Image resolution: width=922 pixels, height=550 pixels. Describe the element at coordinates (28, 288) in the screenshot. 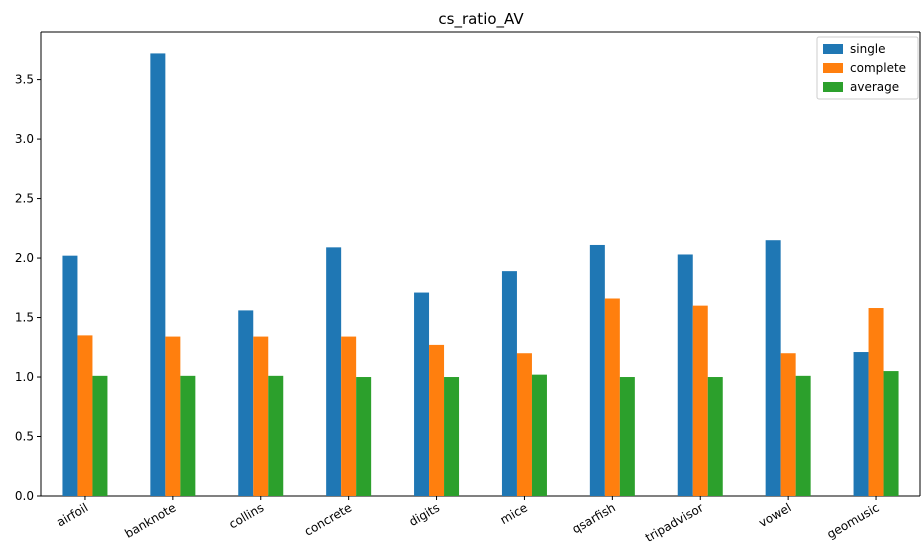

I see `y-axis: 0.0 0.5 1.0 1.5 2.0 2.5 3.0 3.5` at that location.